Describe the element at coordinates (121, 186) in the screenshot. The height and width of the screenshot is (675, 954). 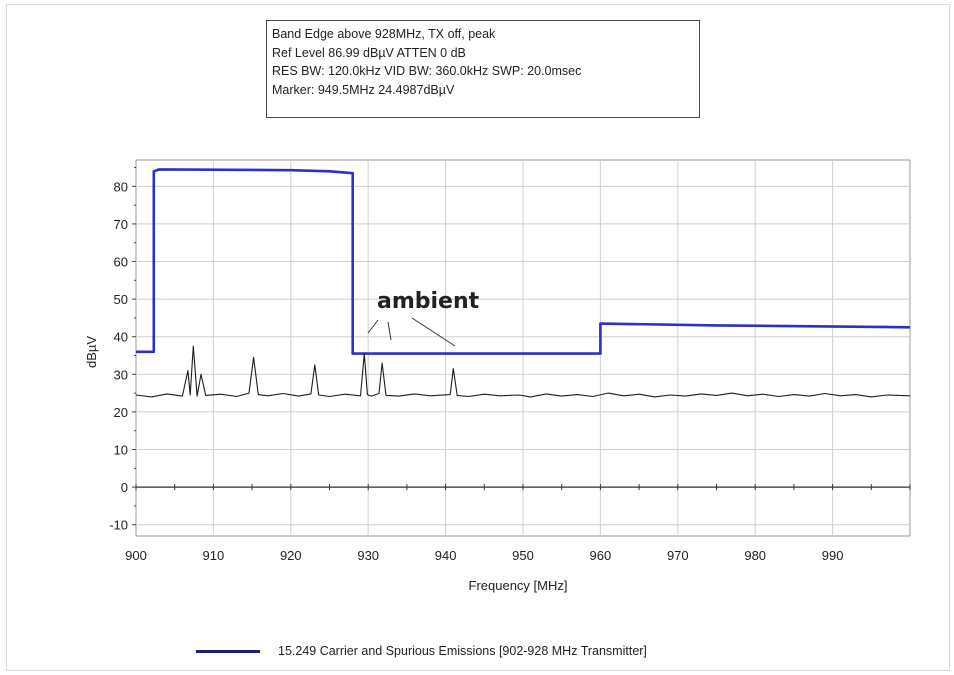
I see `y-tick-label: 80` at that location.